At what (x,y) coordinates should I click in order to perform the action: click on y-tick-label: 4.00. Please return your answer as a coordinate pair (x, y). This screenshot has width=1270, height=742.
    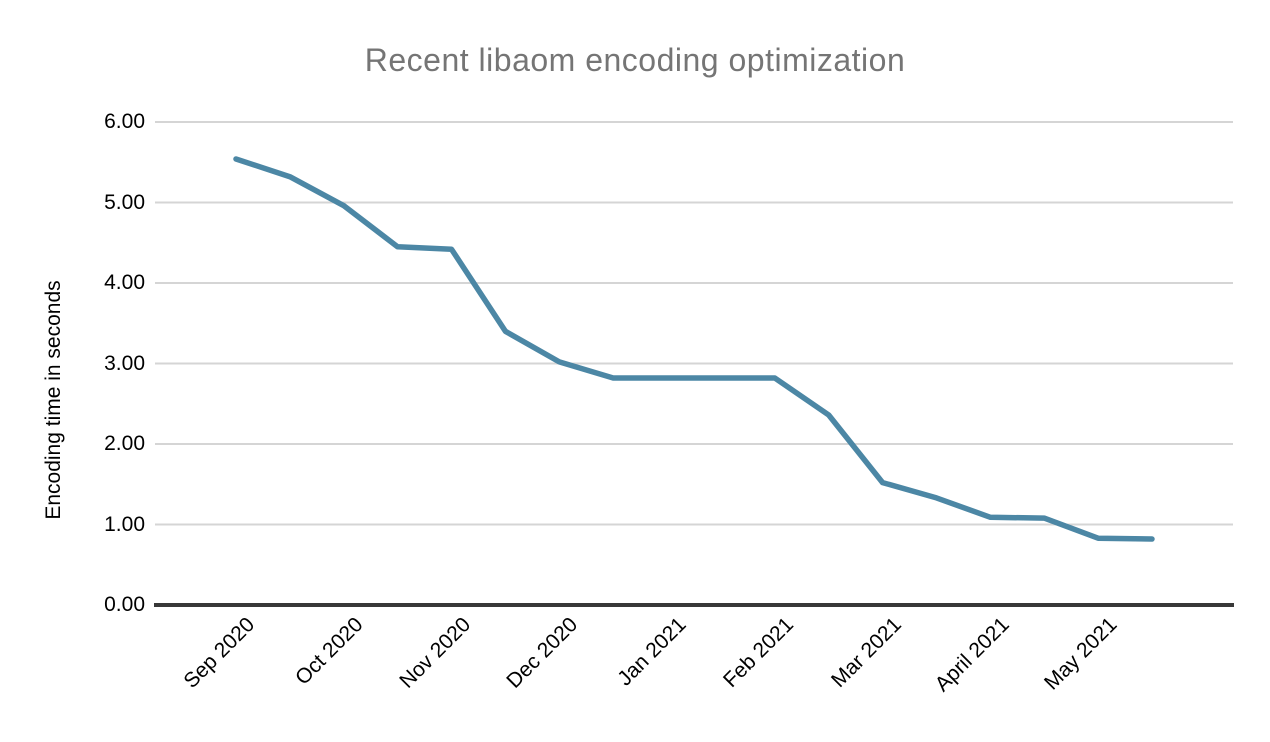
    Looking at the image, I should click on (124, 282).